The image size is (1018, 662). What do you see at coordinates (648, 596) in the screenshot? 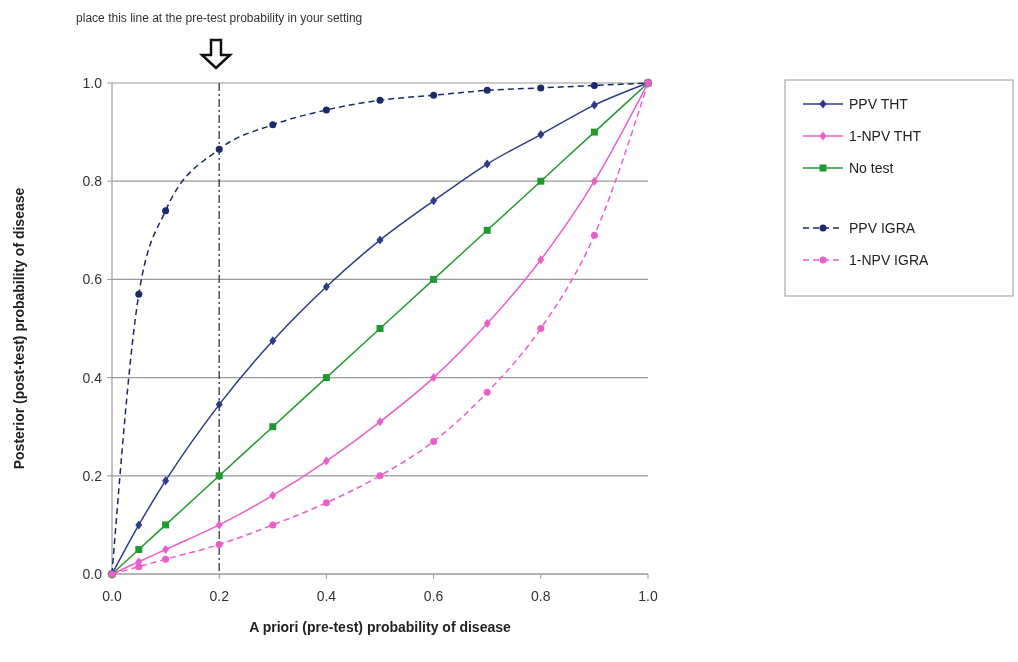
I see `x-tick-label: 1.0` at bounding box center [648, 596].